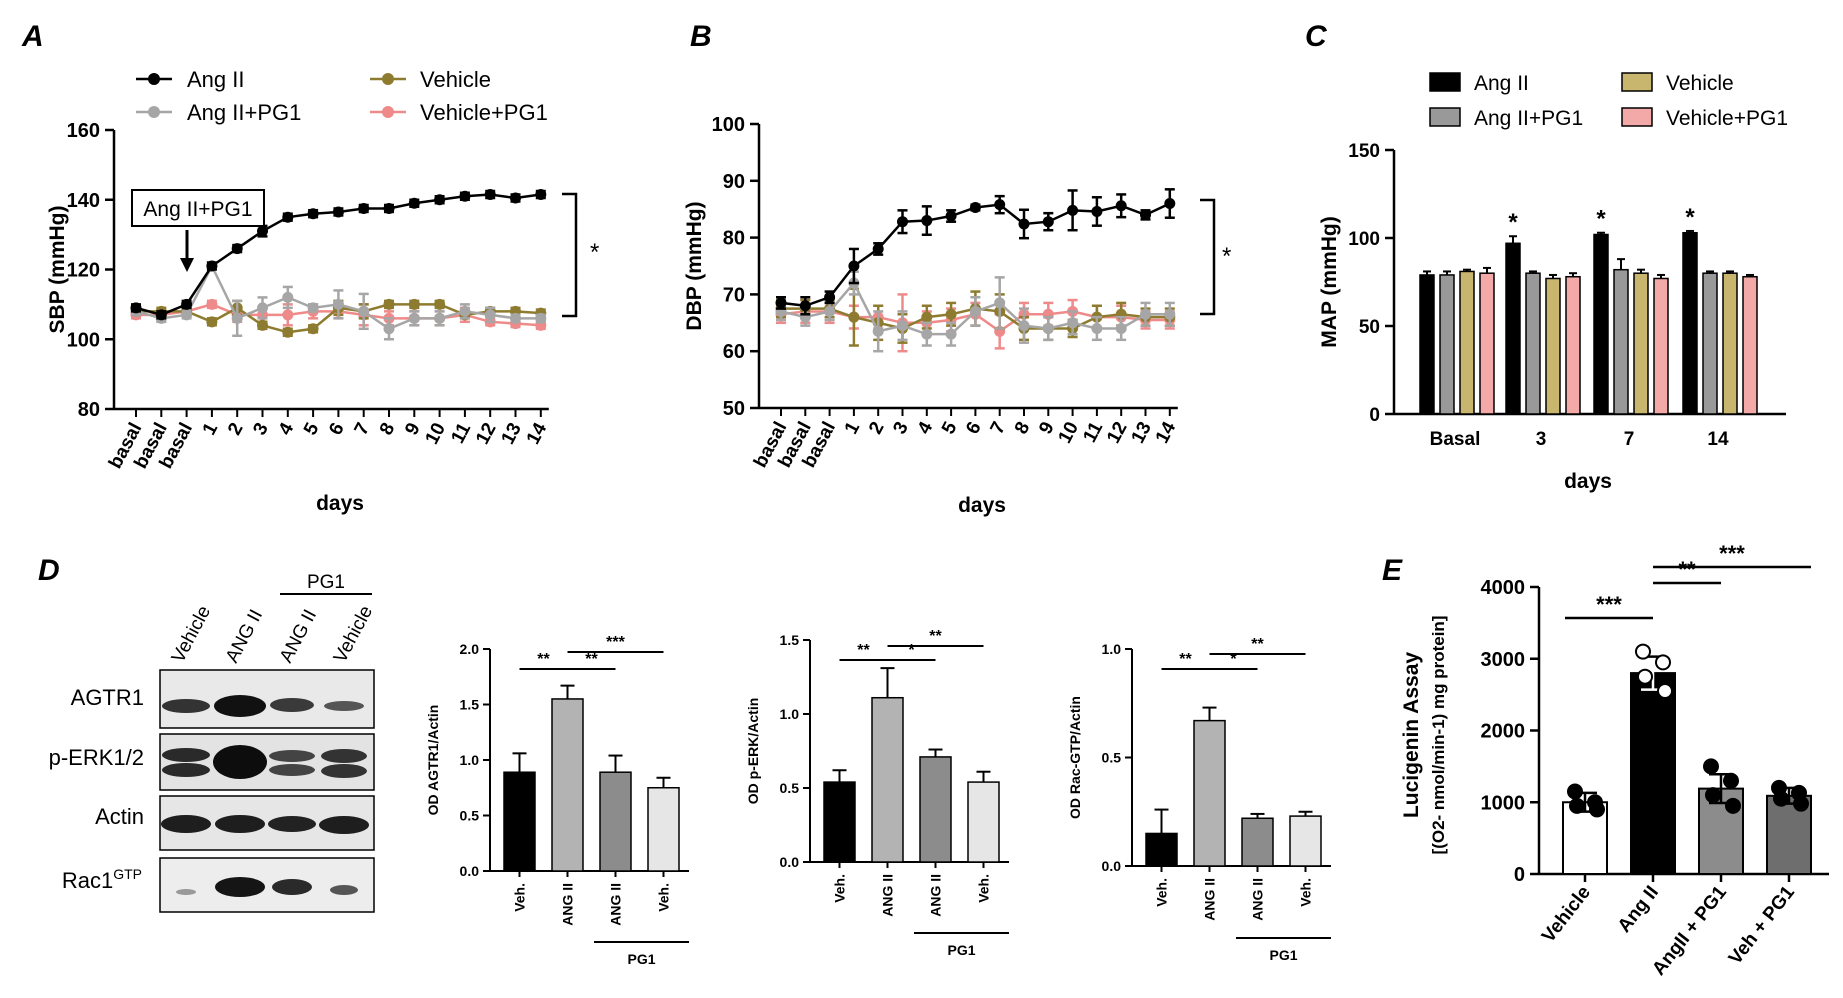  What do you see at coordinates (1718, 439) in the screenshot?
I see `x-tick-label: 14` at bounding box center [1718, 439].